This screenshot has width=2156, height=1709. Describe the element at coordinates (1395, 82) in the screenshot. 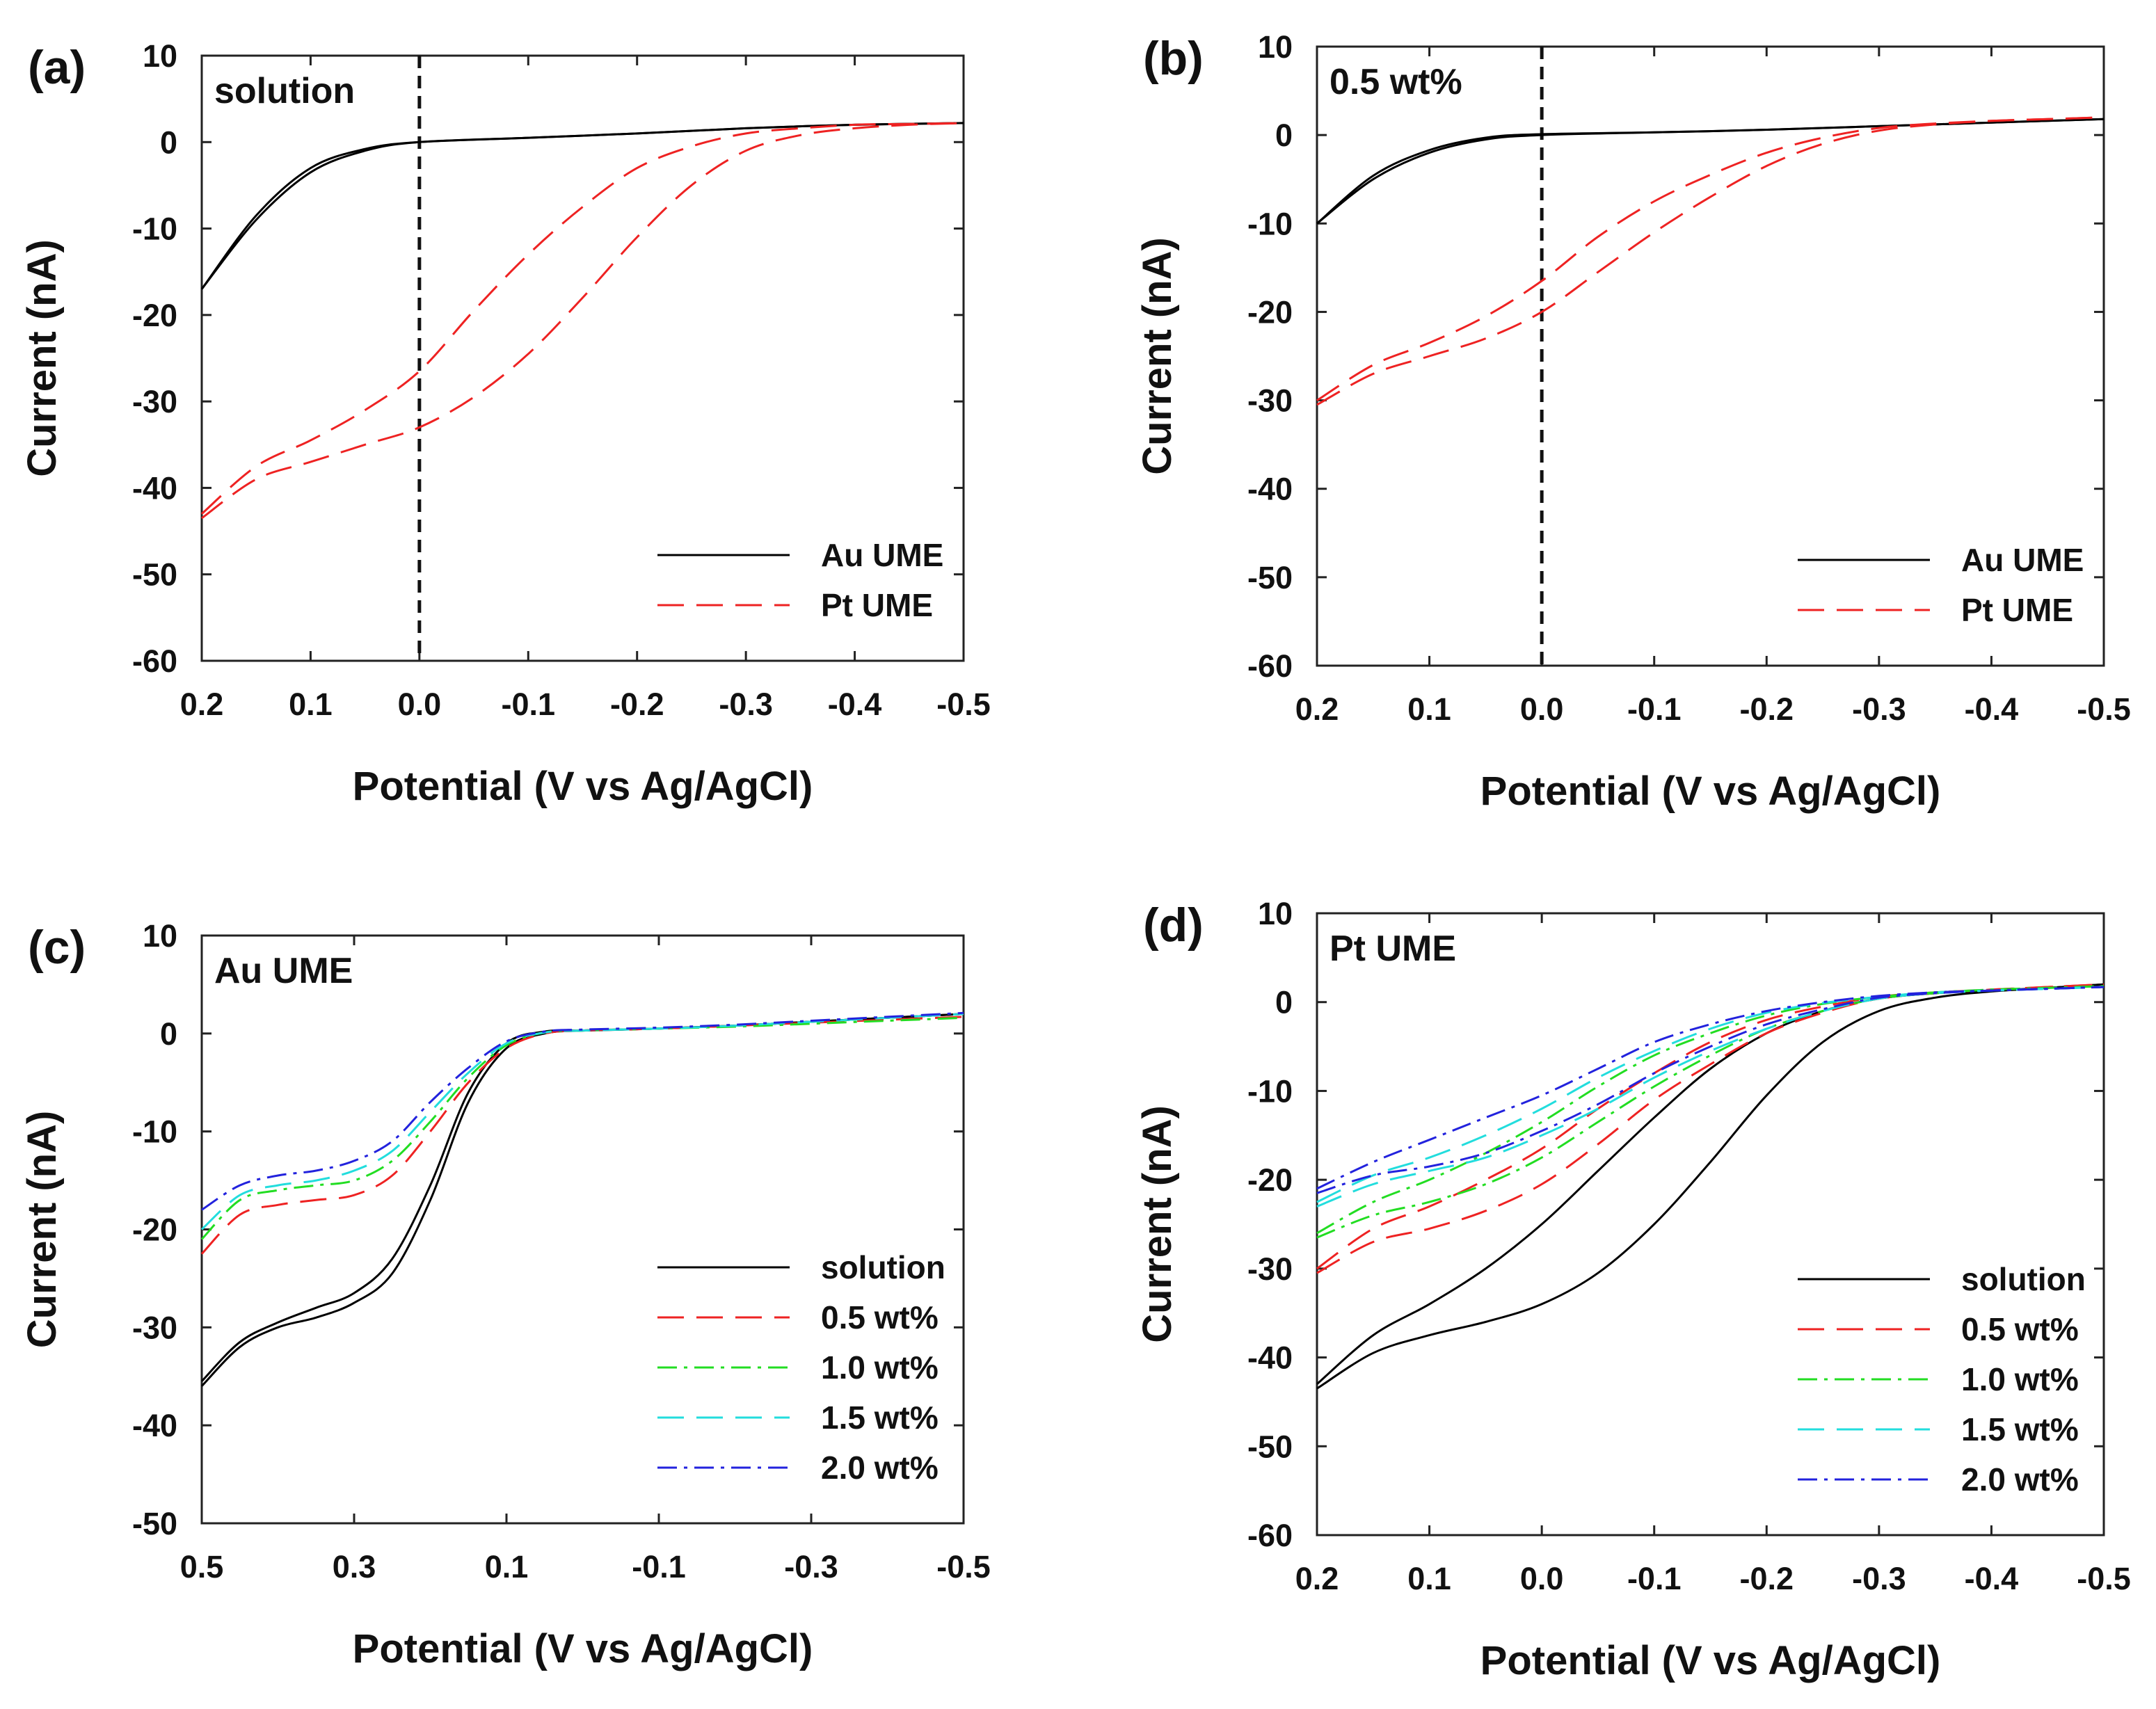

I see `panel-title: 0.5 wt%` at that location.